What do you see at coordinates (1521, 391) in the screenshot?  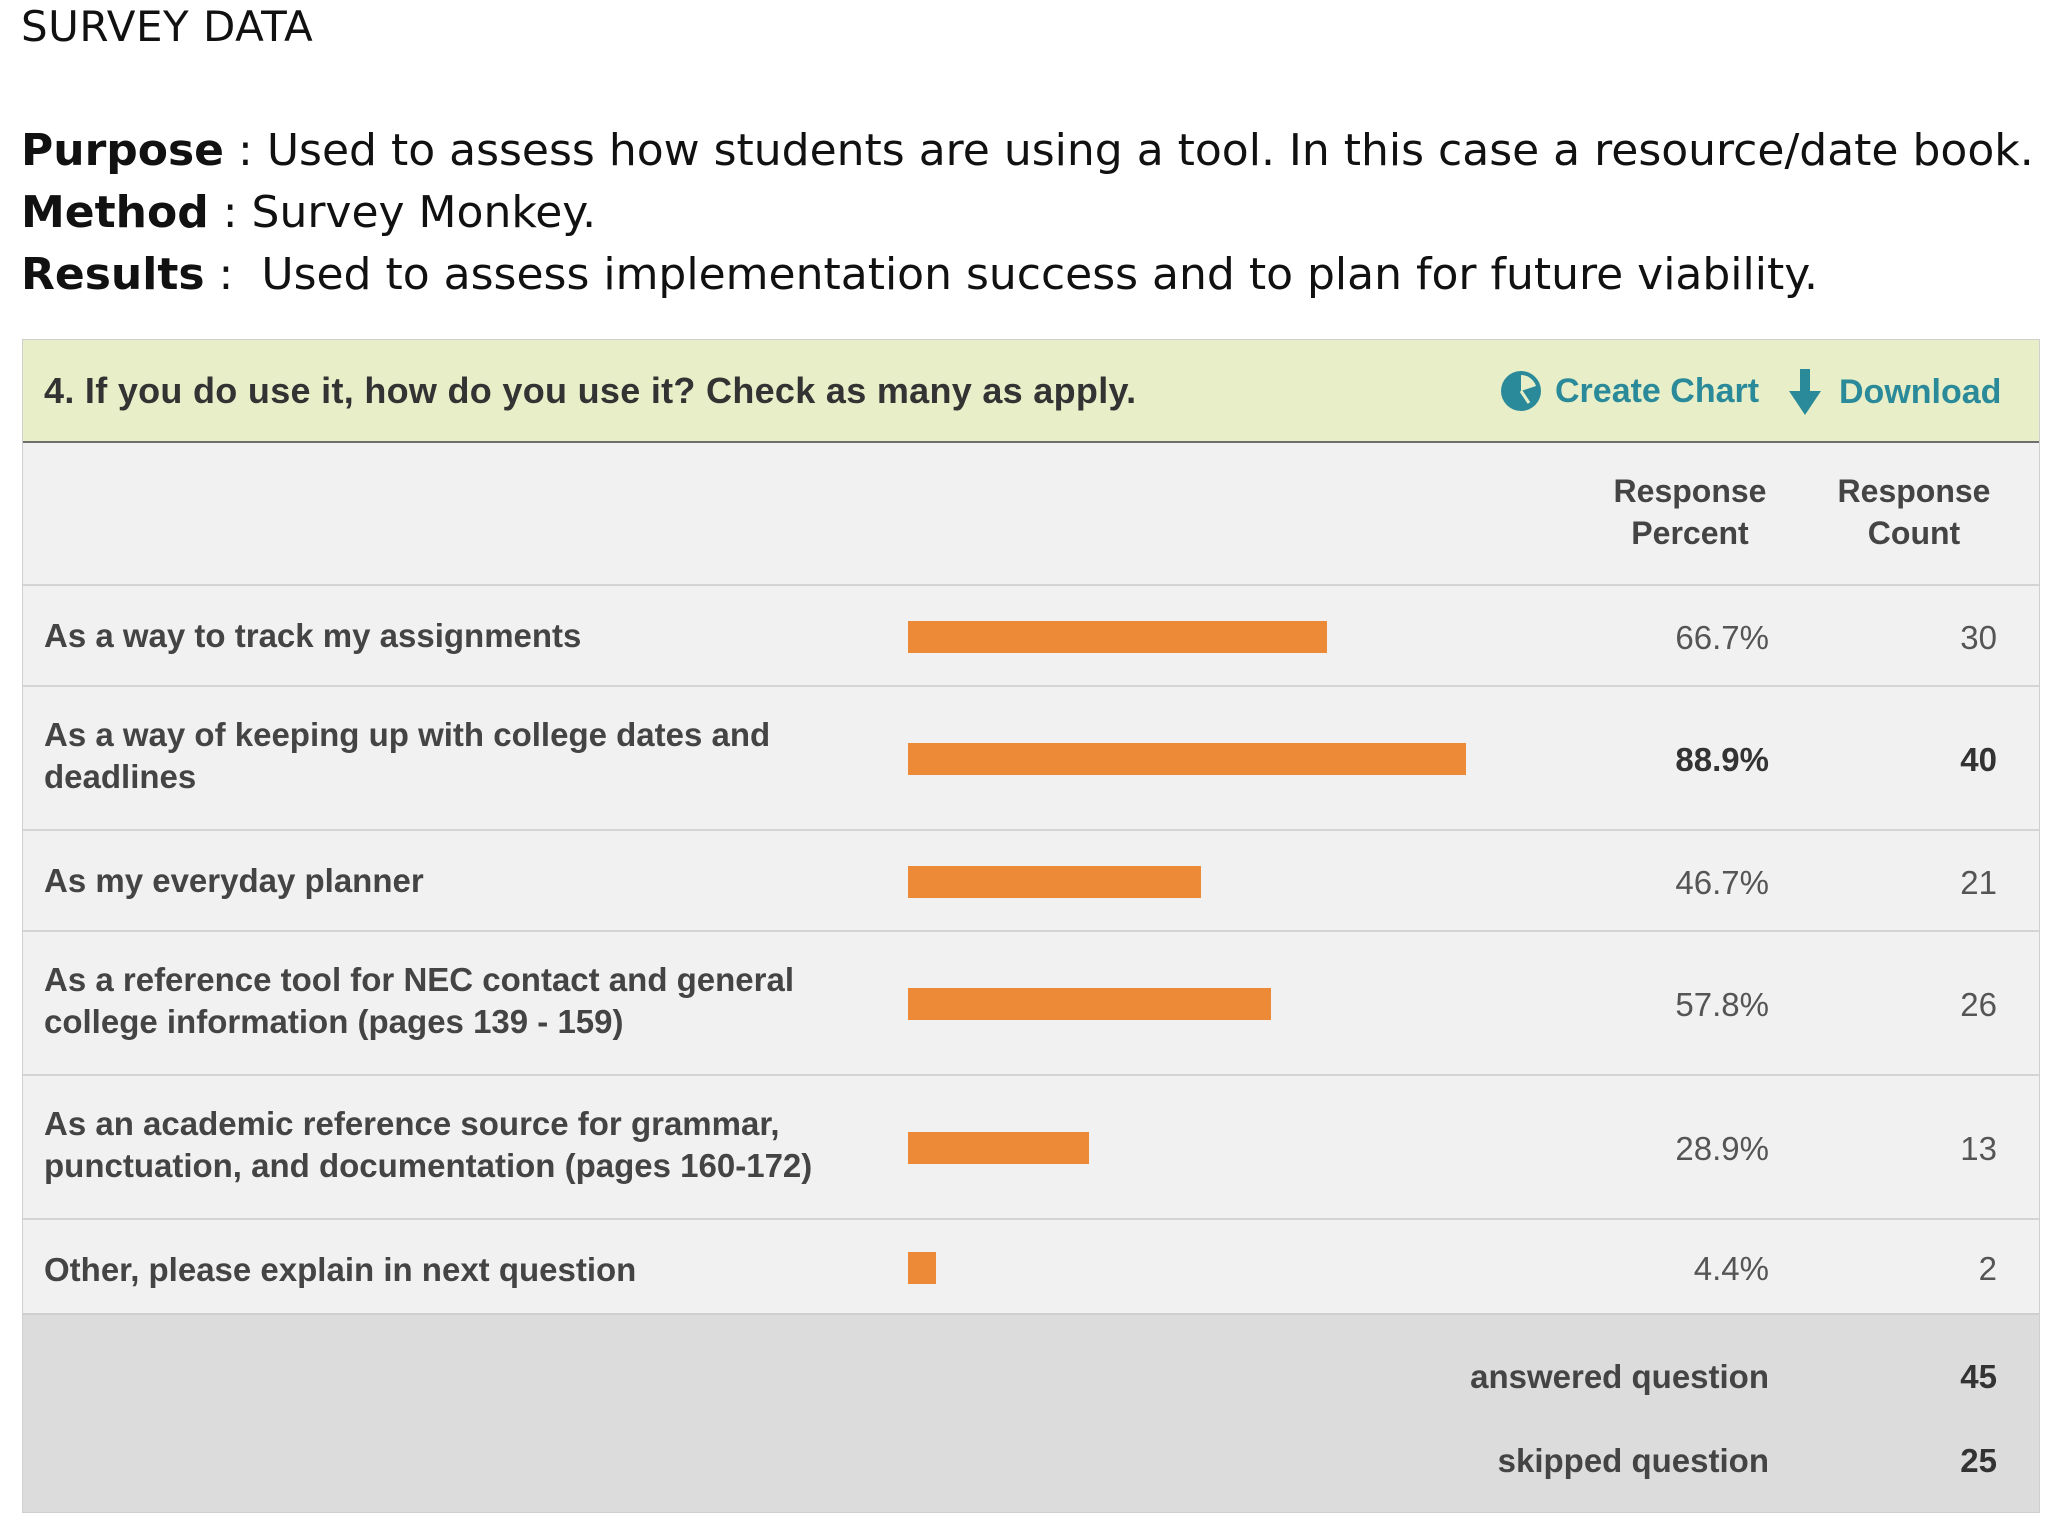 I see `pie-chart-icon` at bounding box center [1521, 391].